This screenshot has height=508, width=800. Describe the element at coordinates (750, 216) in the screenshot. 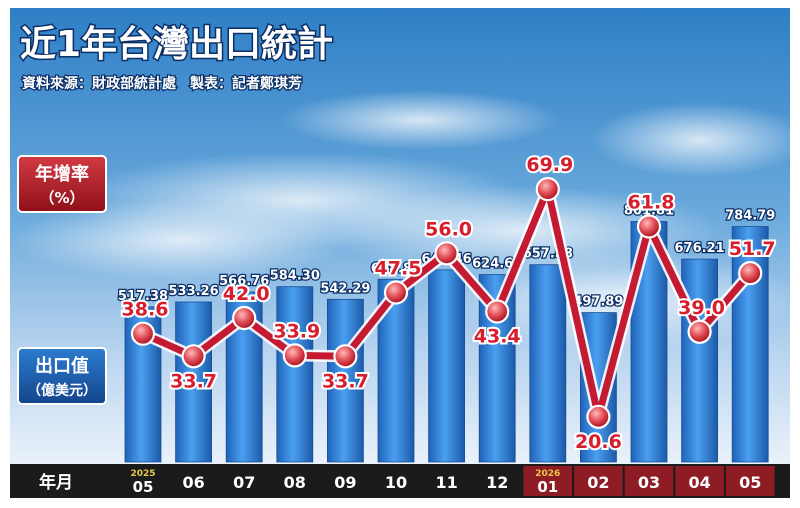

I see `export-value-label: 784.79` at that location.